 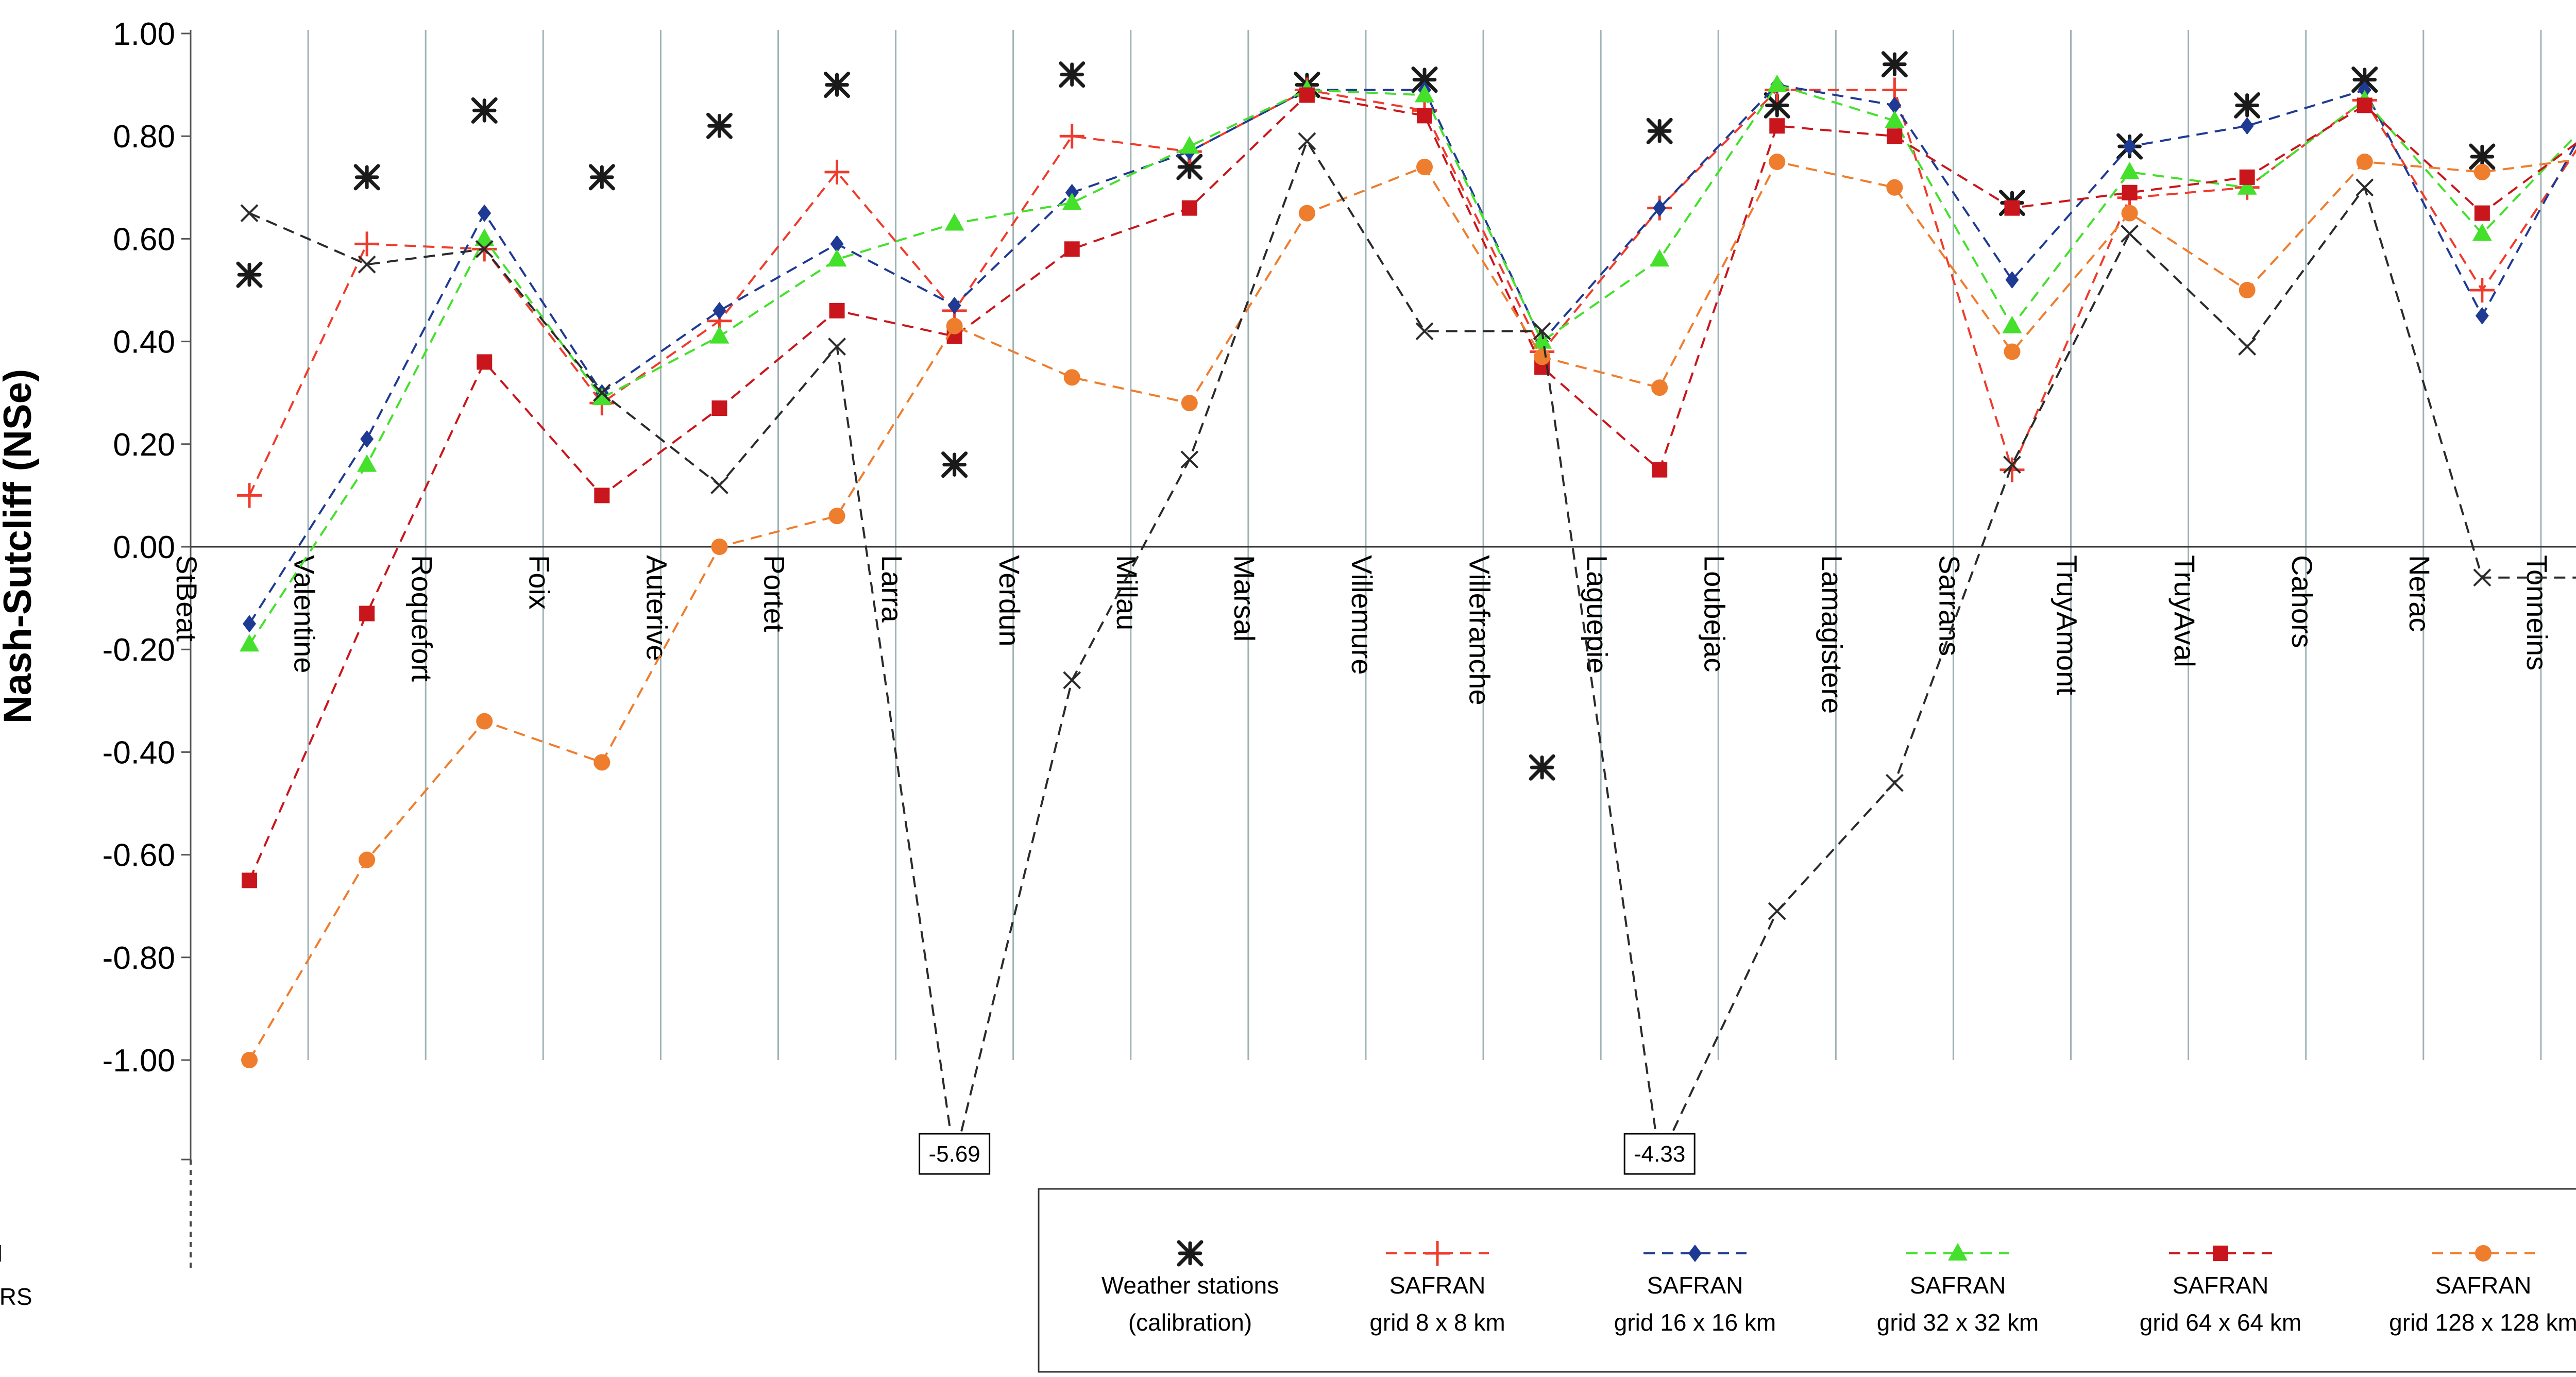 I want to click on category-label: Villemure, so click(x=1362, y=615).